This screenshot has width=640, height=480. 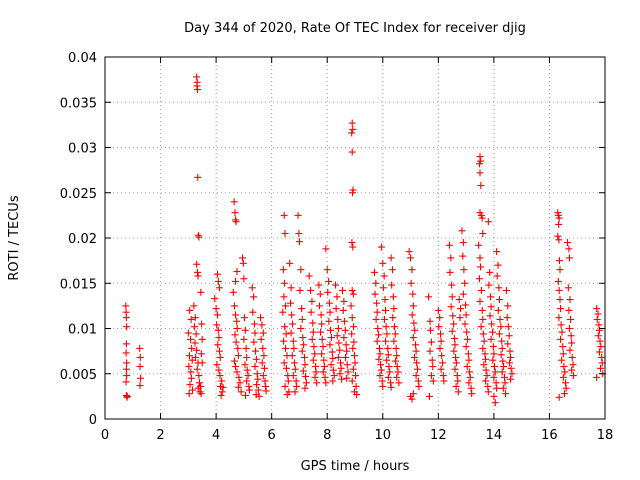 What do you see at coordinates (105, 435) in the screenshot?
I see `x-tick-label: 0` at bounding box center [105, 435].